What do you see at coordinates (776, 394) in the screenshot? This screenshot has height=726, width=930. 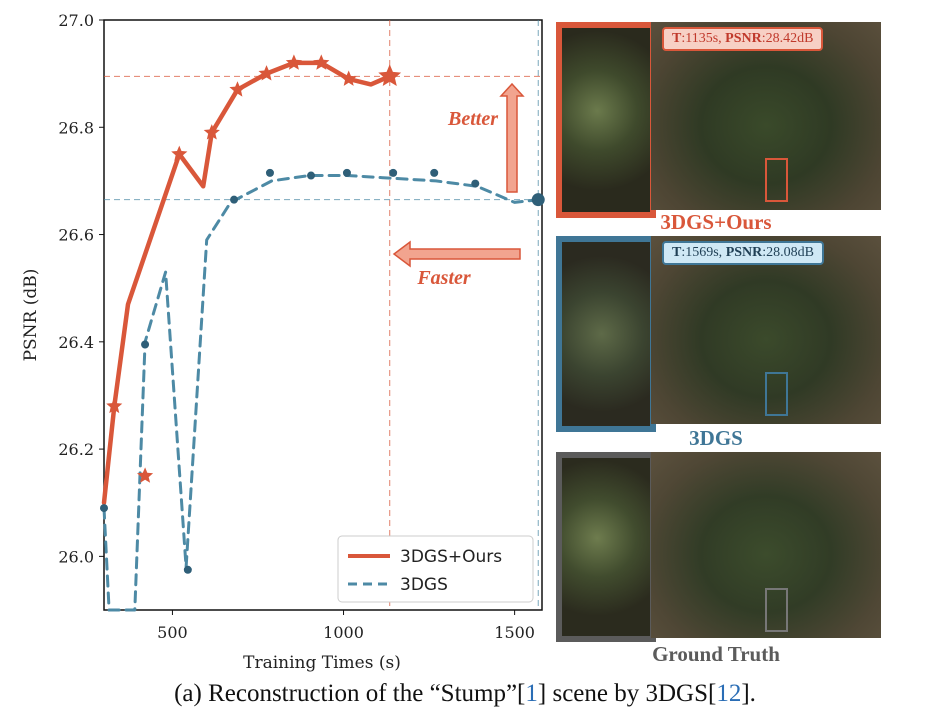 I see `baseline-zoom-box` at bounding box center [776, 394].